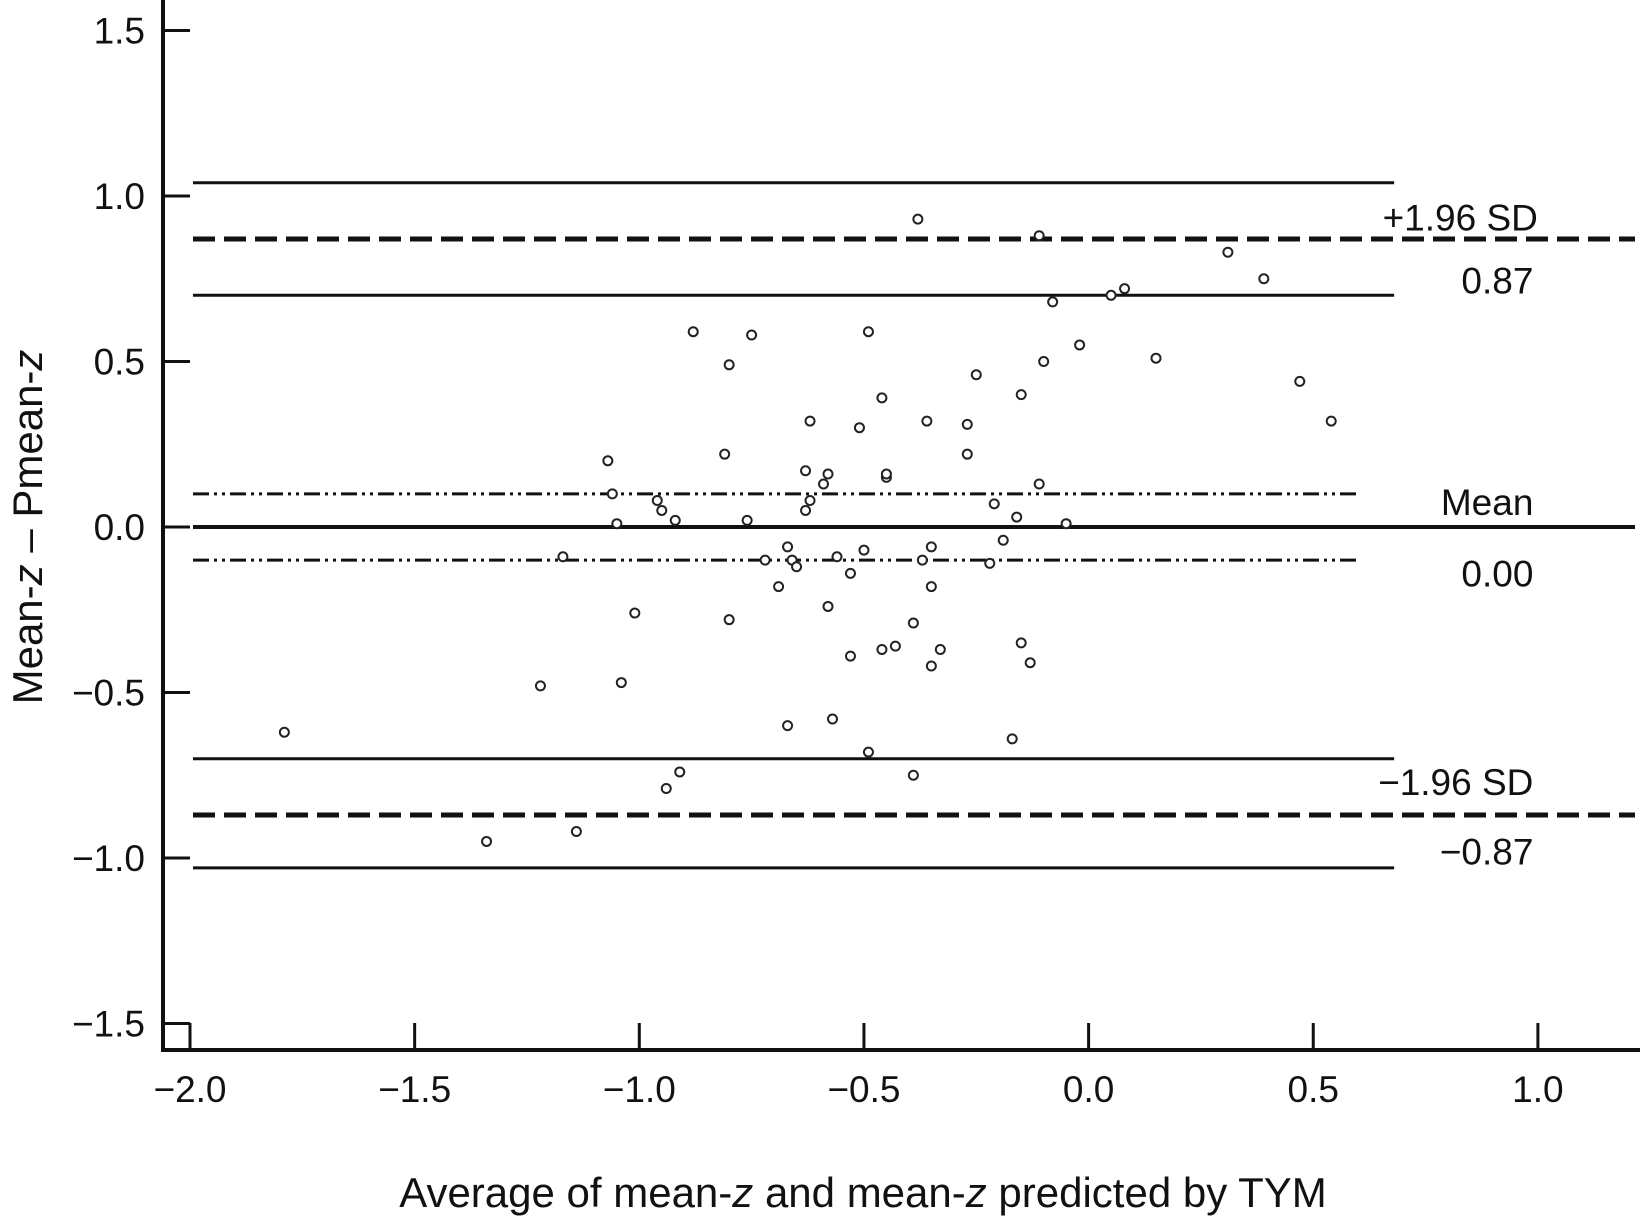 The width and height of the screenshot is (1643, 1227). What do you see at coordinates (27, 527) in the screenshot?
I see `y-axis-title: Mean-z – Pmean-z` at bounding box center [27, 527].